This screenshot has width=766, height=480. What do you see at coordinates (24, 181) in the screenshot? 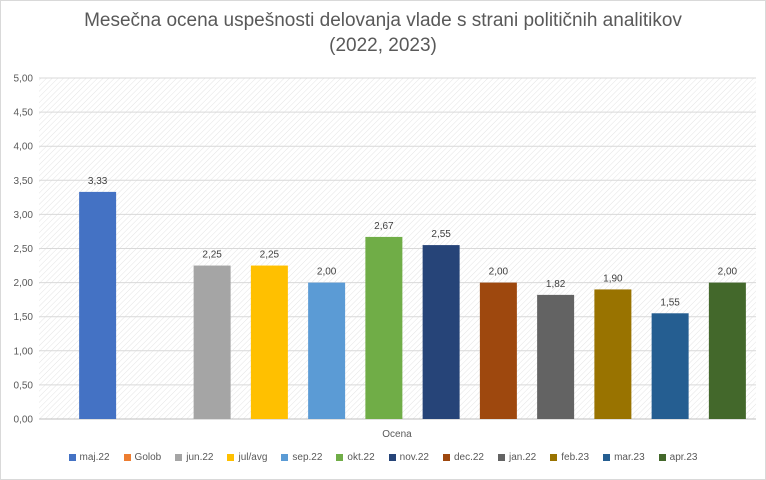
I see `y-tick-label: 3,50` at bounding box center [24, 181].